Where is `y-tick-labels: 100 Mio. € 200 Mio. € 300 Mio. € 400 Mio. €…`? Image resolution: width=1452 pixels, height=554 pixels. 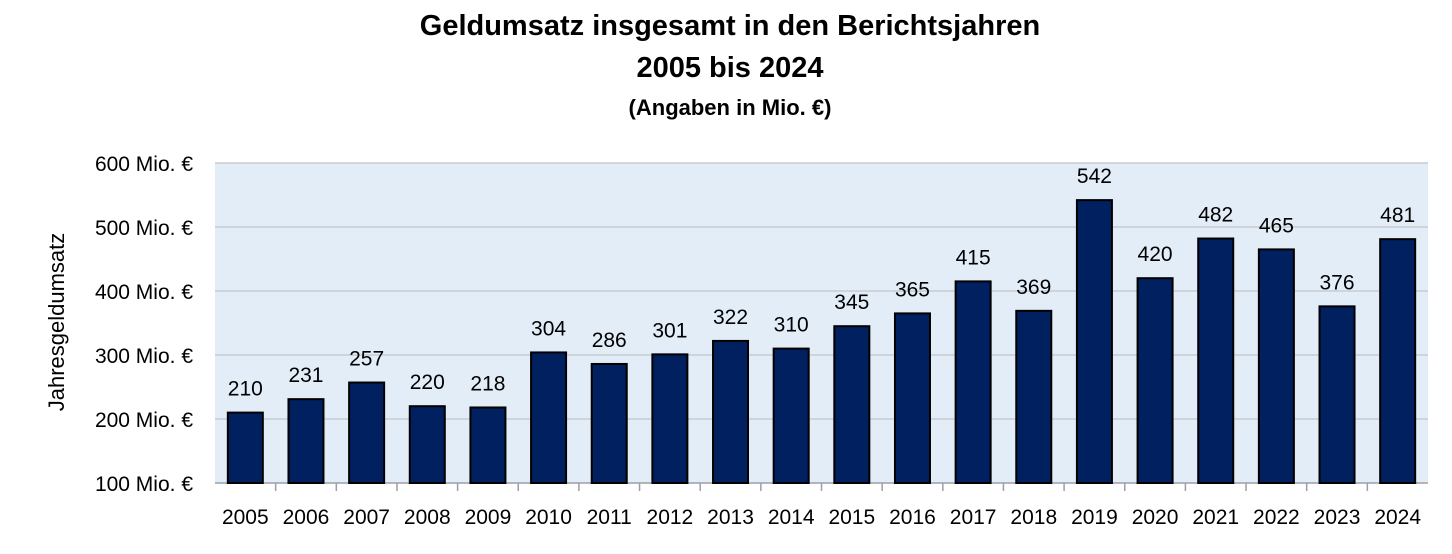
y-tick-labels: 100 Mio. € 200 Mio. € 300 Mio. € 400 Mio. €… is located at coordinates (144, 324).